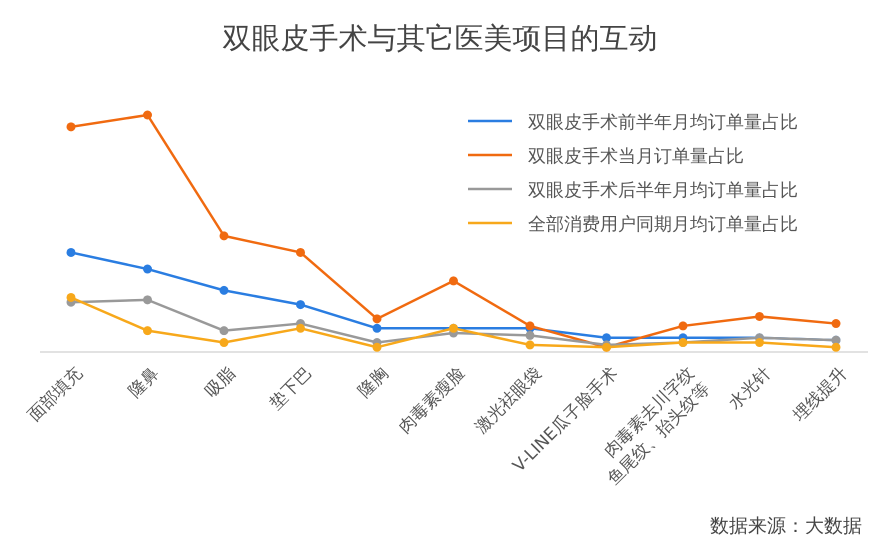  Describe the element at coordinates (663, 224) in the screenshot. I see `legend-label: 全部消费用户同期月均订单量占比` at that location.